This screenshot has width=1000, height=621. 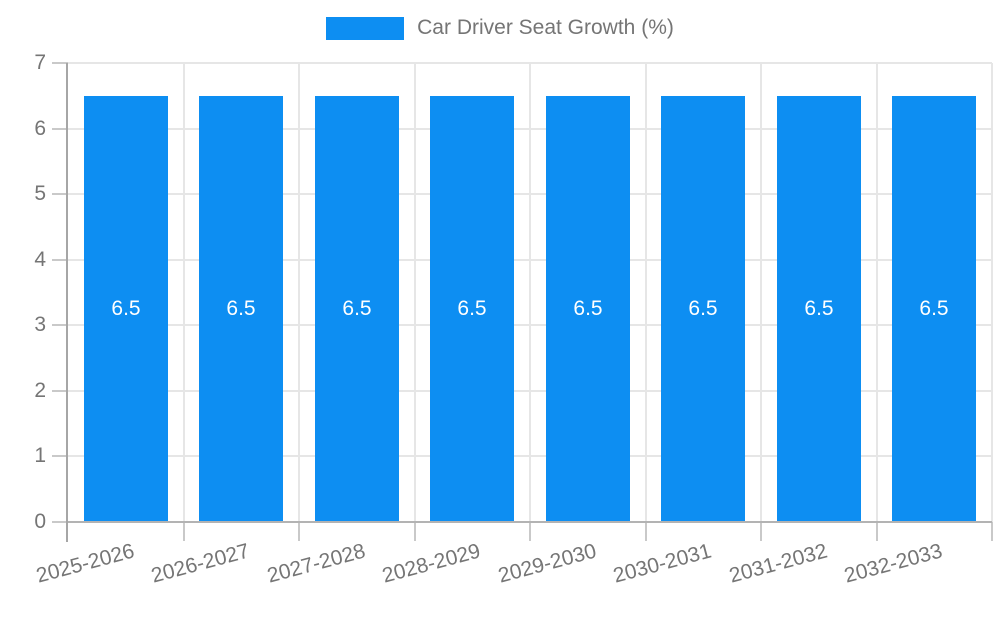 What do you see at coordinates (40, 324) in the screenshot?
I see `y-axis-label: 3` at bounding box center [40, 324].